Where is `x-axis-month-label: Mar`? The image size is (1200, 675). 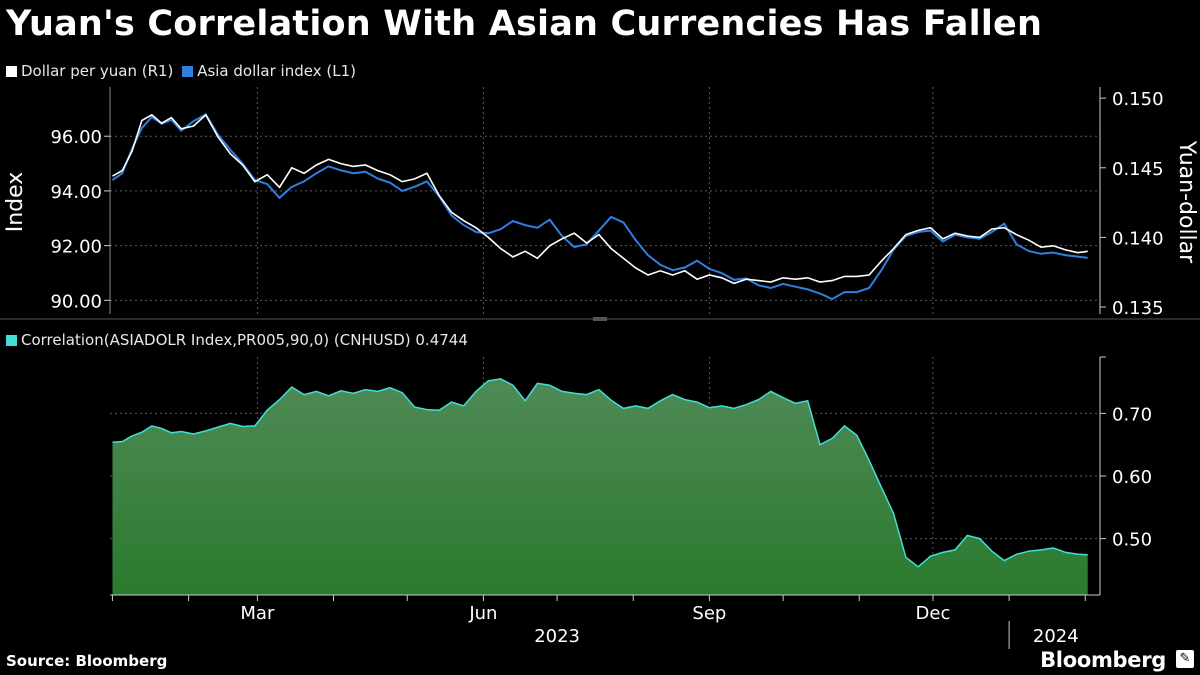
x-axis-month-label: Mar is located at coordinates (257, 613).